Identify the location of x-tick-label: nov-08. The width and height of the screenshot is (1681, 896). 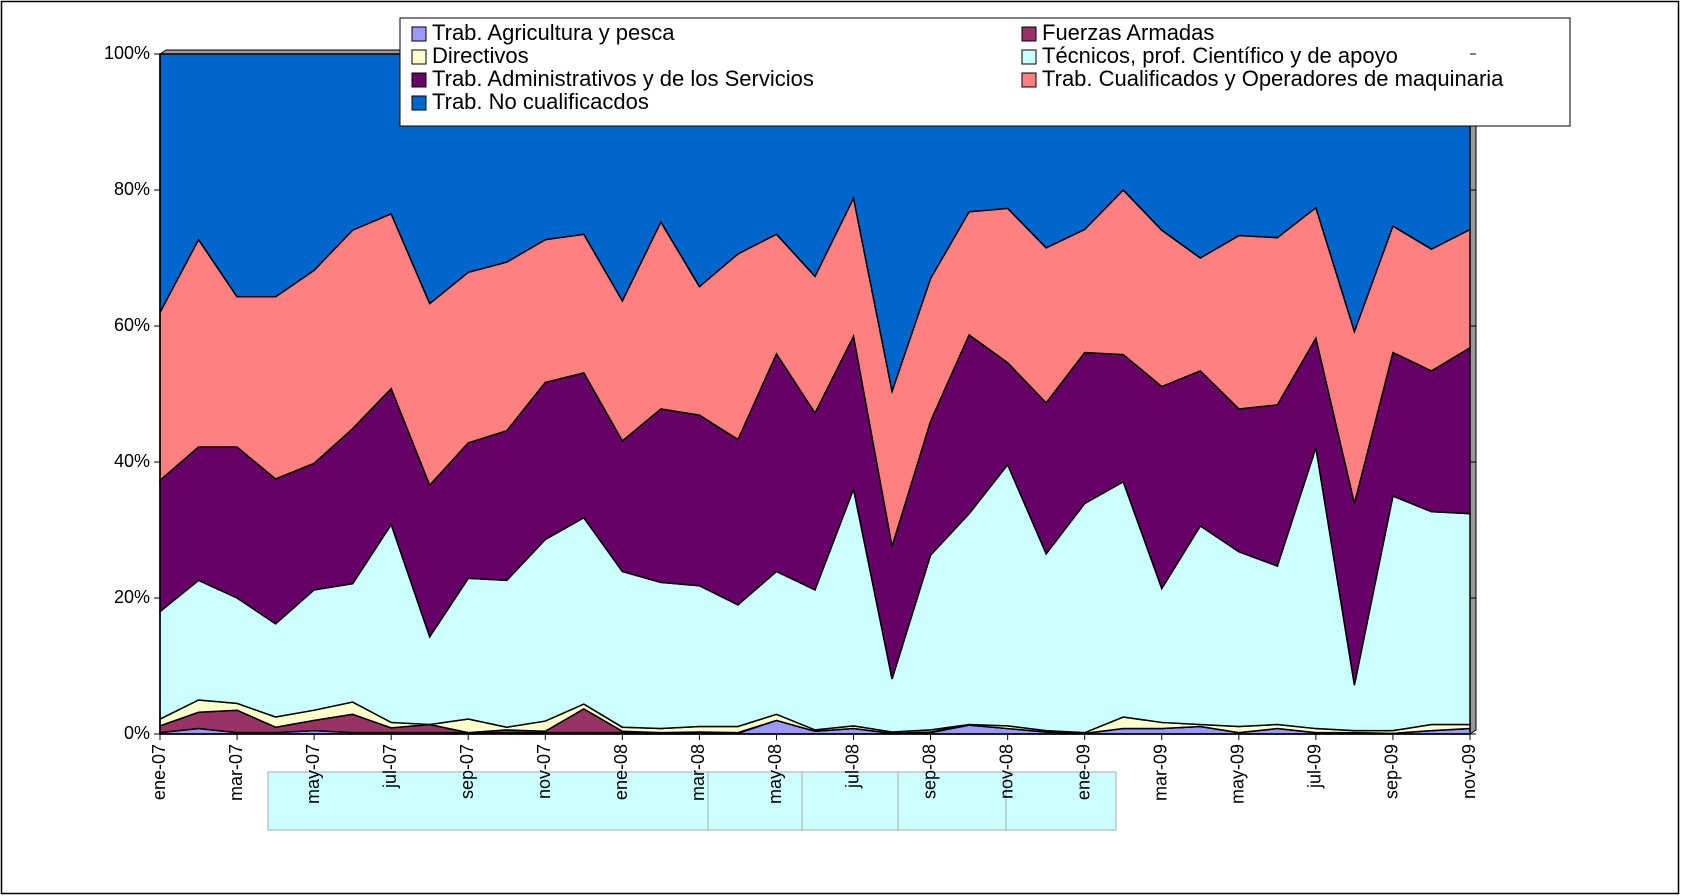
(1006, 771).